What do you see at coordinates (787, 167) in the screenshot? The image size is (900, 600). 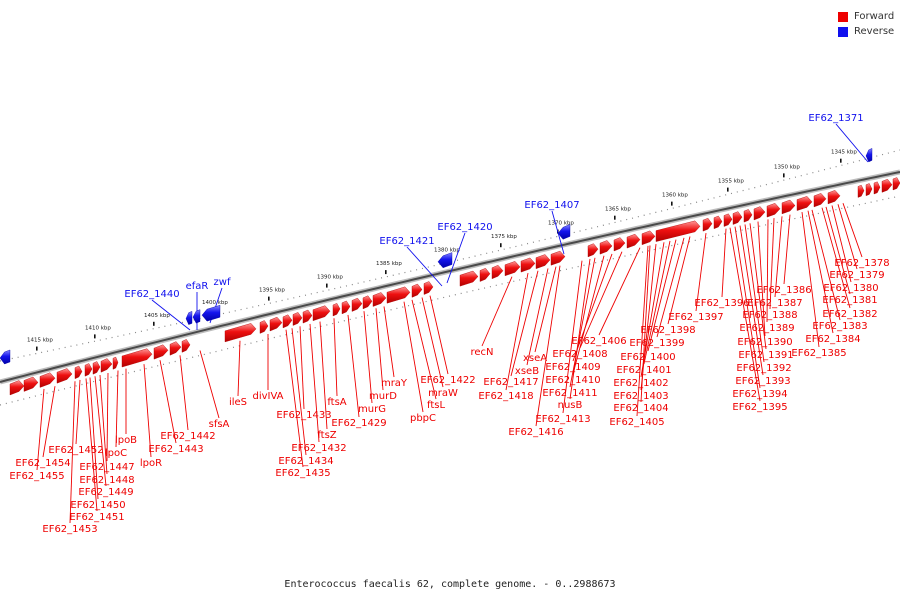 I see `axis-tick-label: 1350 kbp` at bounding box center [787, 167].